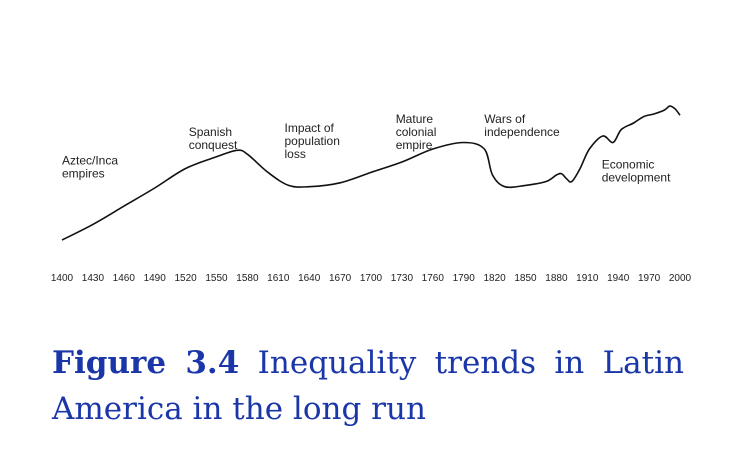 The height and width of the screenshot is (449, 736). Describe the element at coordinates (62, 278) in the screenshot. I see `x-tick-label: 1400` at that location.